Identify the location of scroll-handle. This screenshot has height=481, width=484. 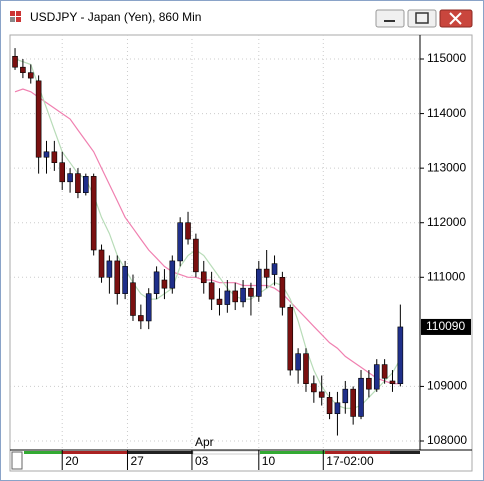
(17, 460).